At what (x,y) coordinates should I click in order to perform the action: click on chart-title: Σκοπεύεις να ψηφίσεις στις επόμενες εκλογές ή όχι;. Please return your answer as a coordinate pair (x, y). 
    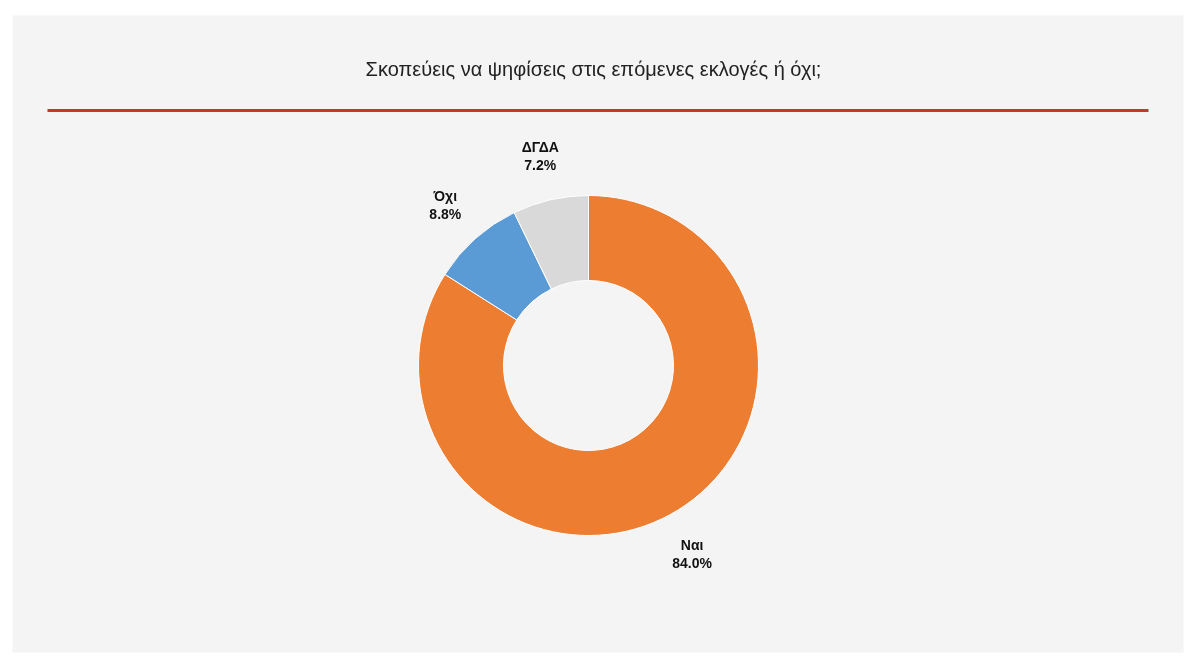
    Looking at the image, I should click on (593, 68).